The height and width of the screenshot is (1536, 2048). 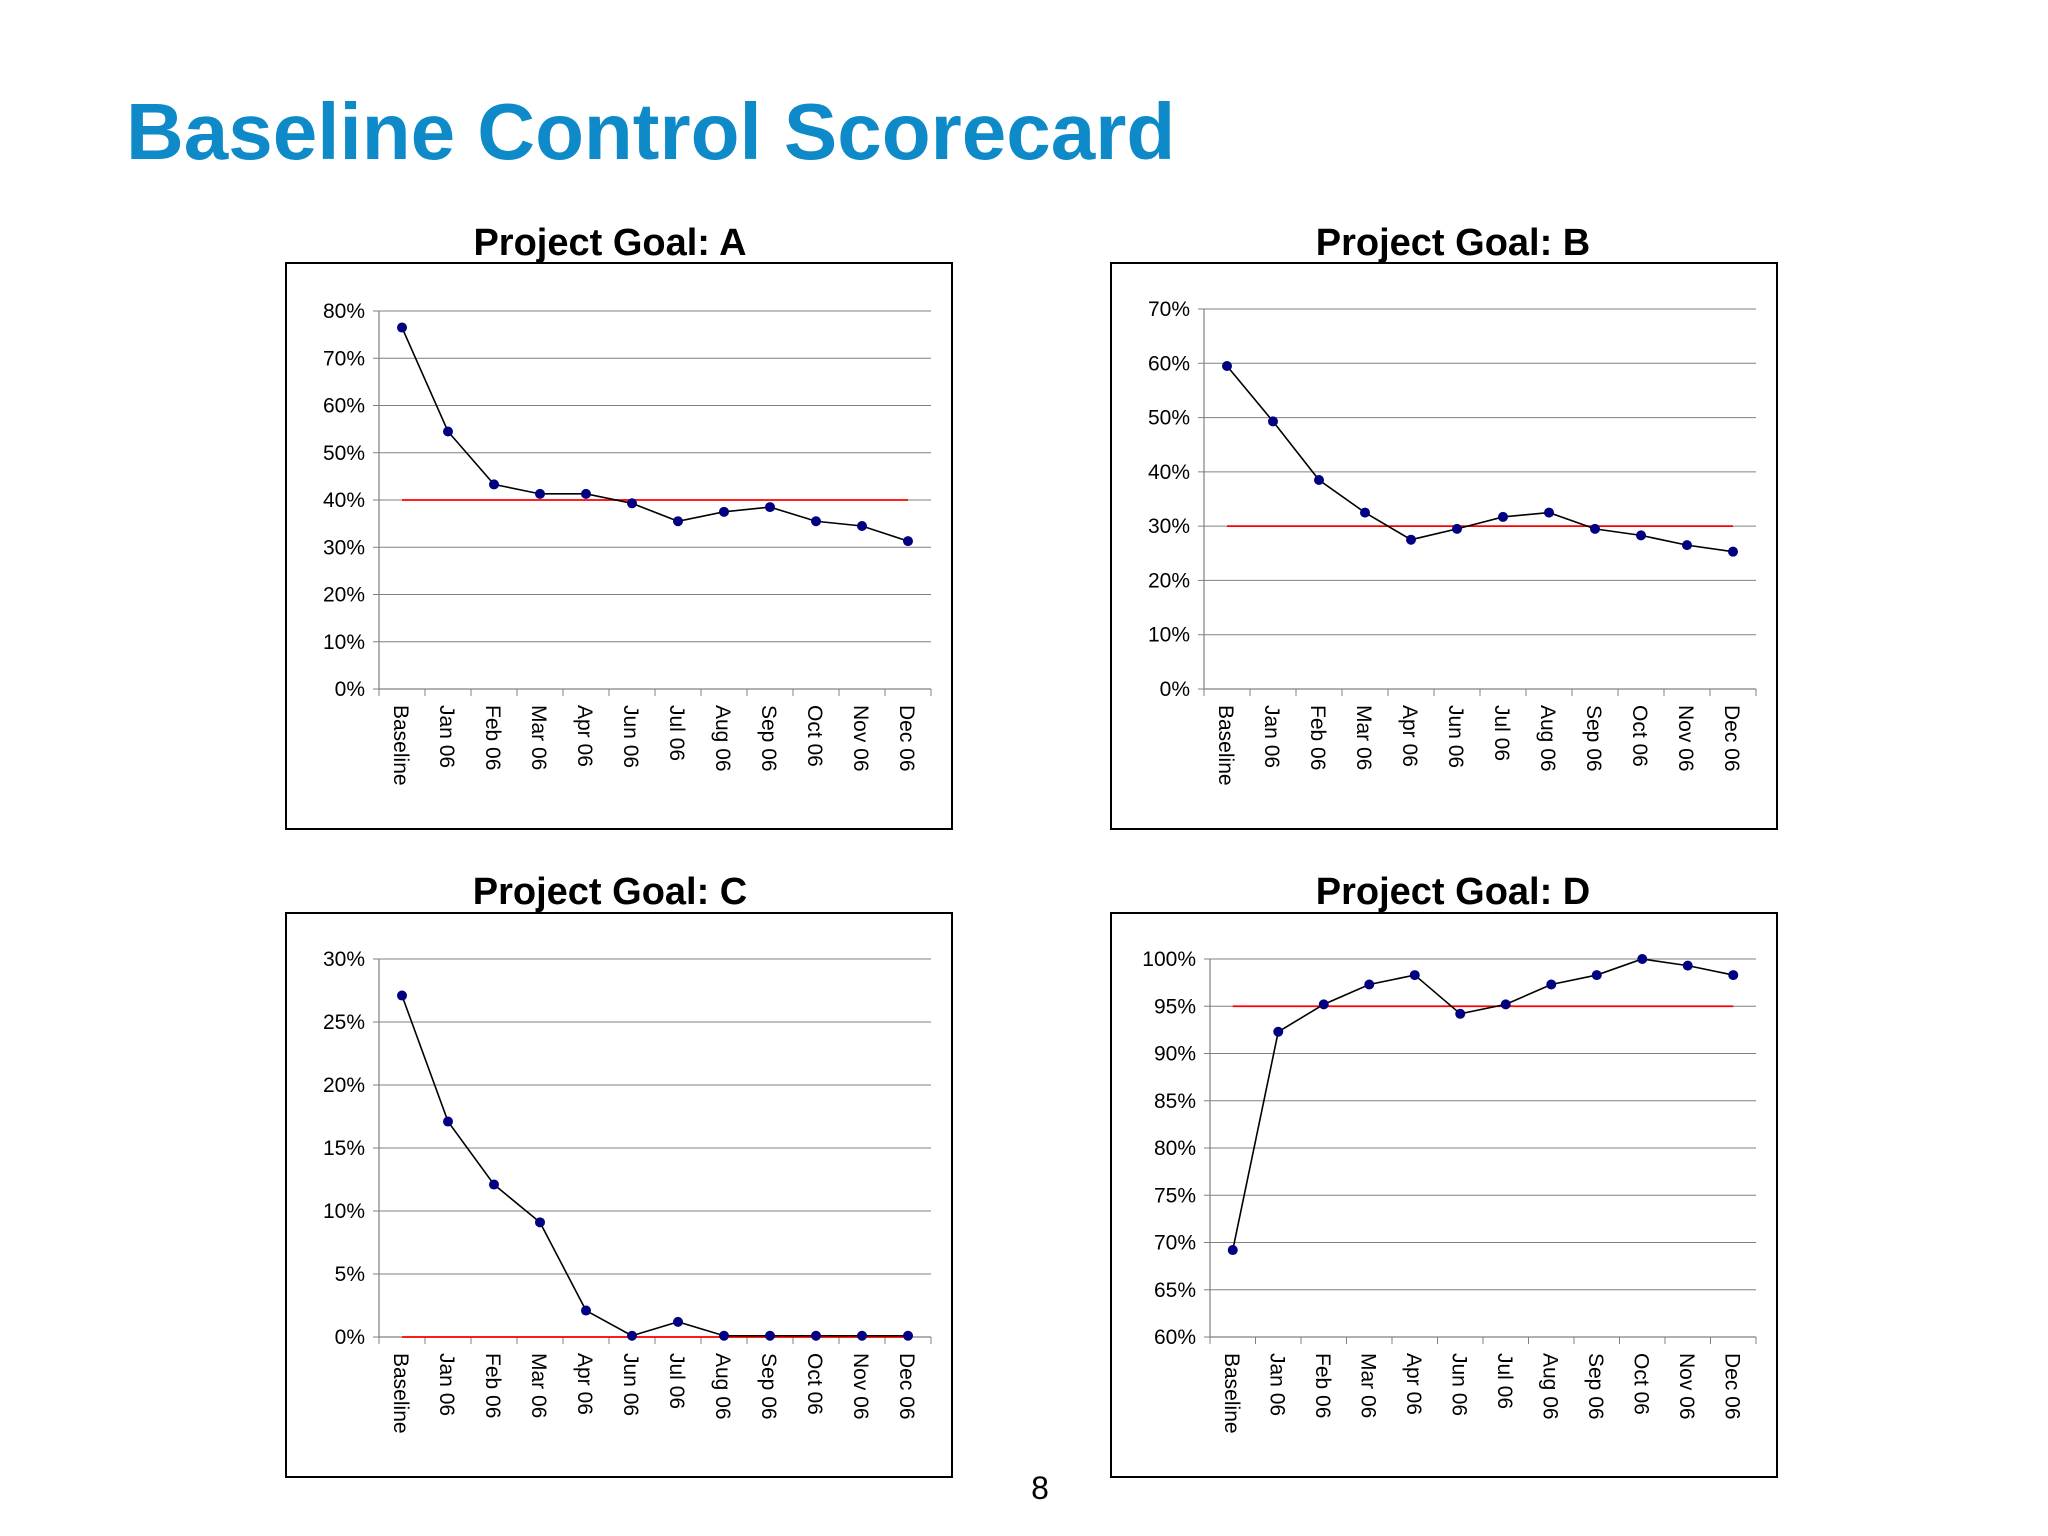 What do you see at coordinates (610, 892) in the screenshot?
I see `chart-title-c: Project Goal: C` at bounding box center [610, 892].